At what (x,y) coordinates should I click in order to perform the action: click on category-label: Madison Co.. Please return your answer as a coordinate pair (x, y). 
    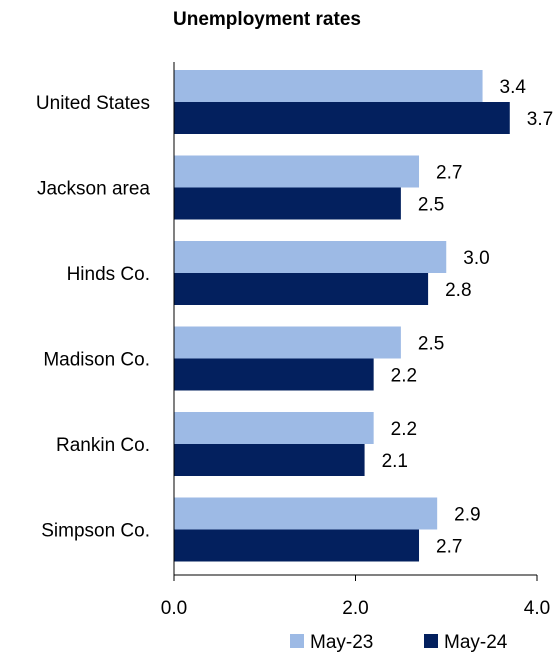
    Looking at the image, I should click on (96, 360).